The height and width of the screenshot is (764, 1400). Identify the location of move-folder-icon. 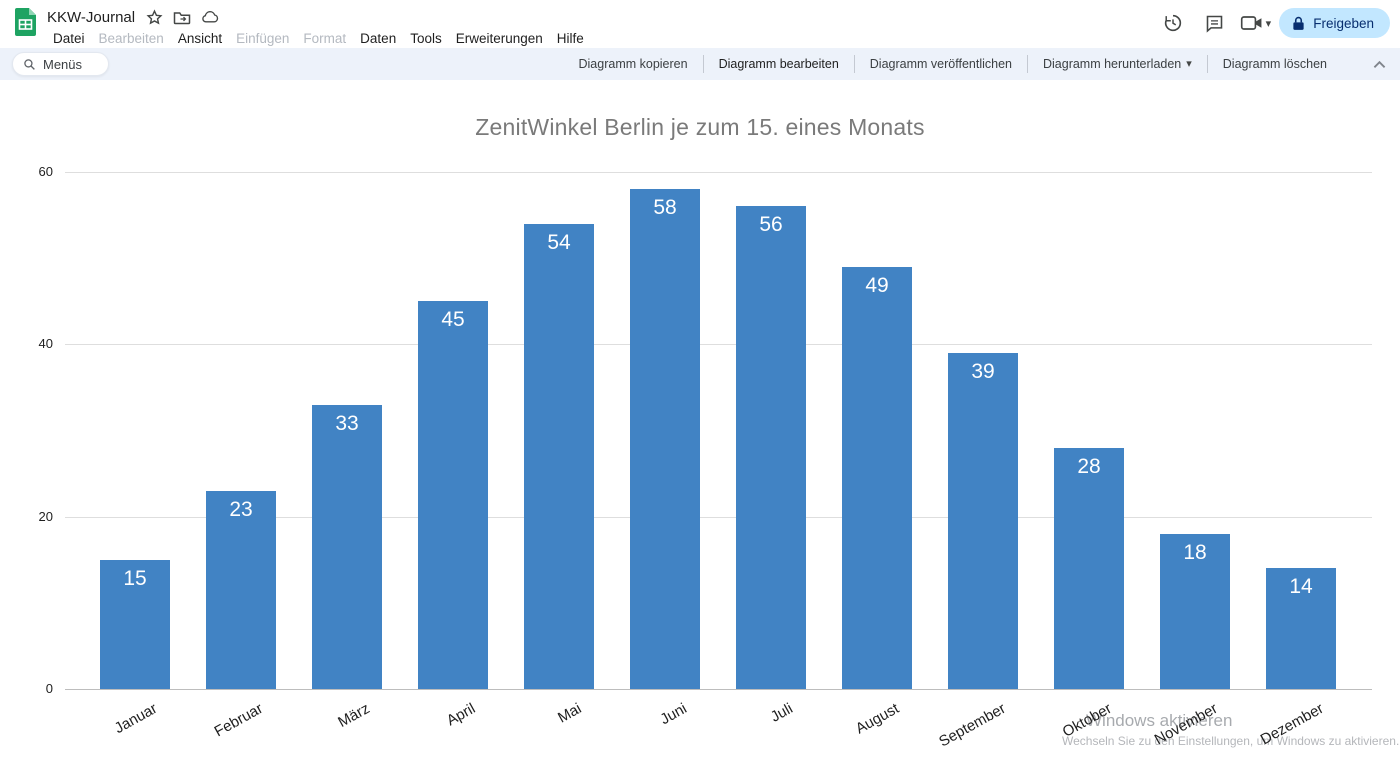
(182, 17).